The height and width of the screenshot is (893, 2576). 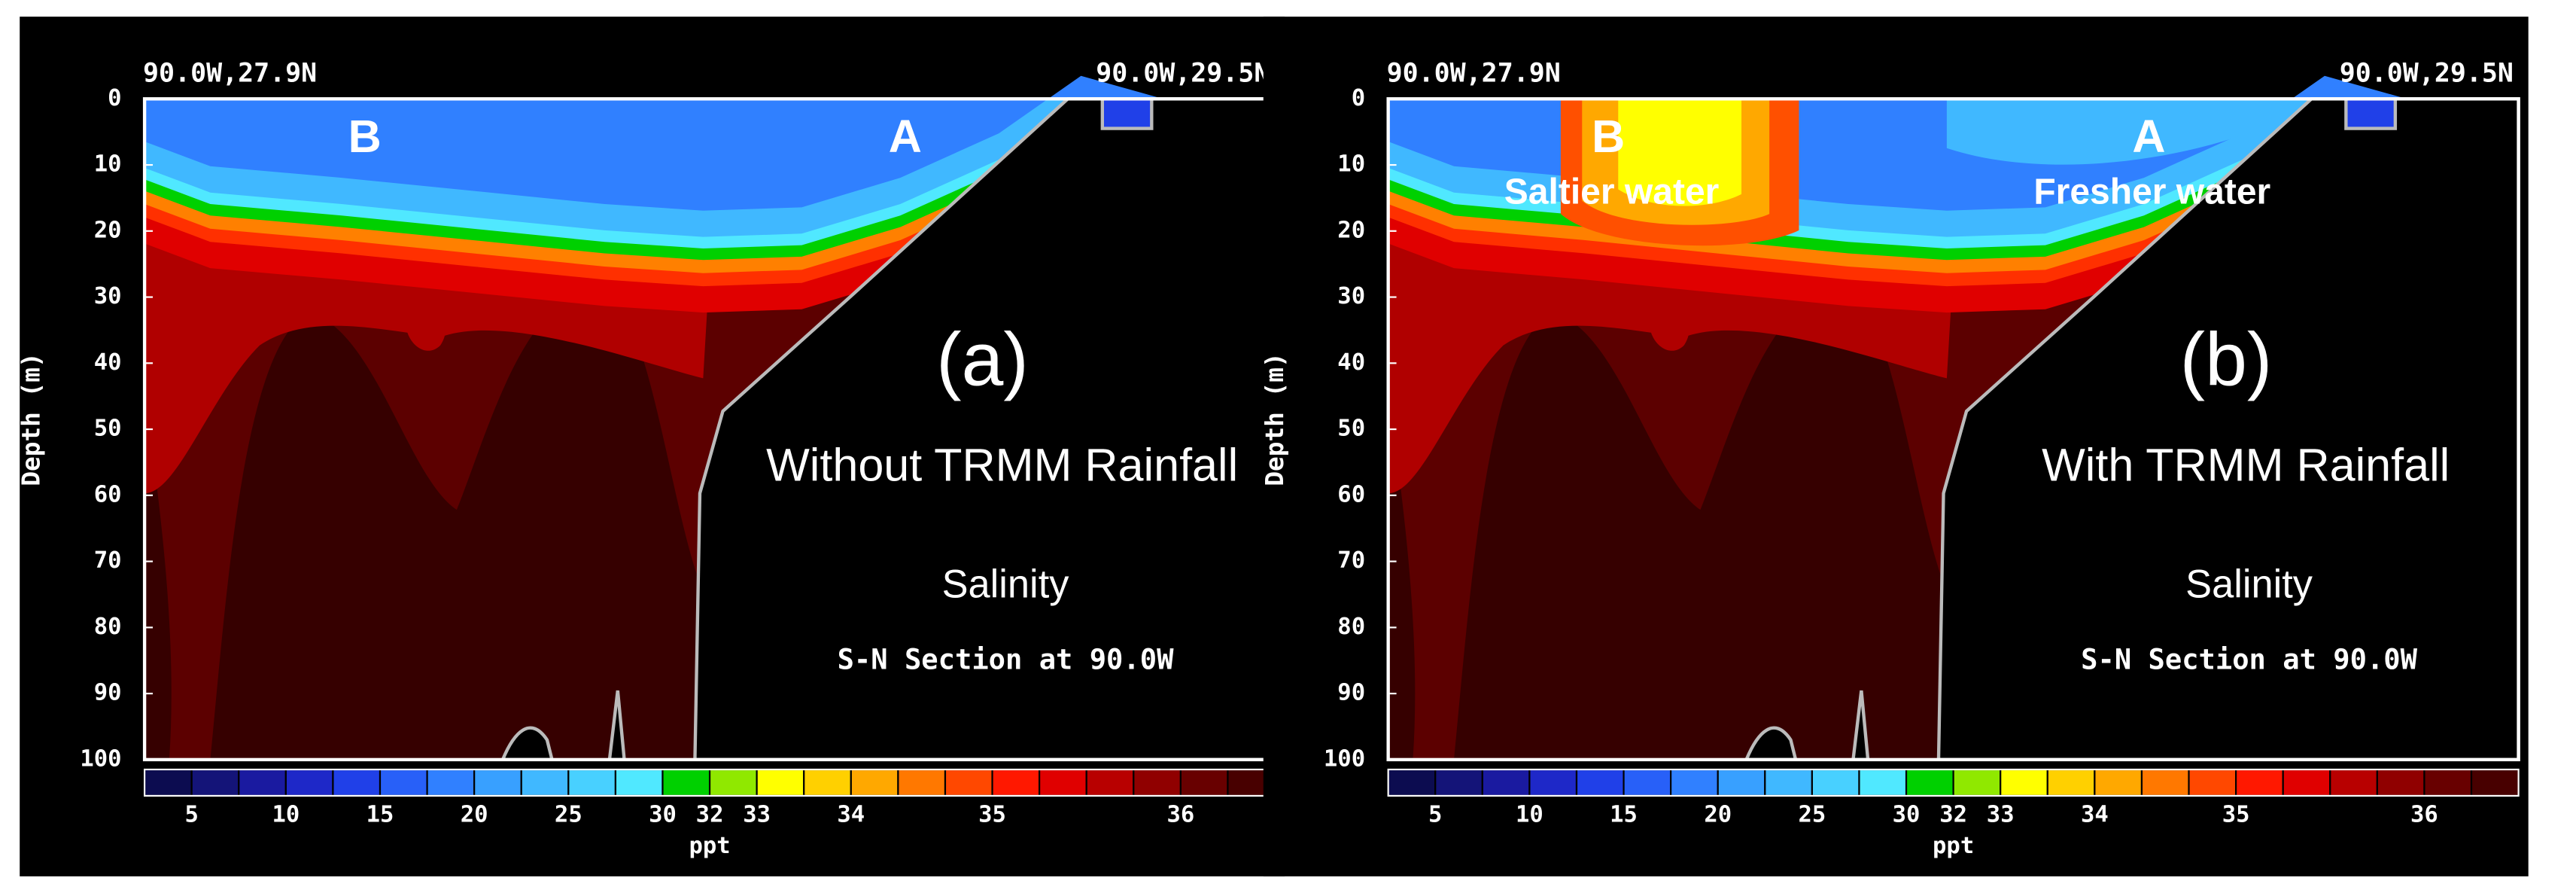 What do you see at coordinates (1002, 466) in the screenshot?
I see `caption: Without TRMM Rainfall` at bounding box center [1002, 466].